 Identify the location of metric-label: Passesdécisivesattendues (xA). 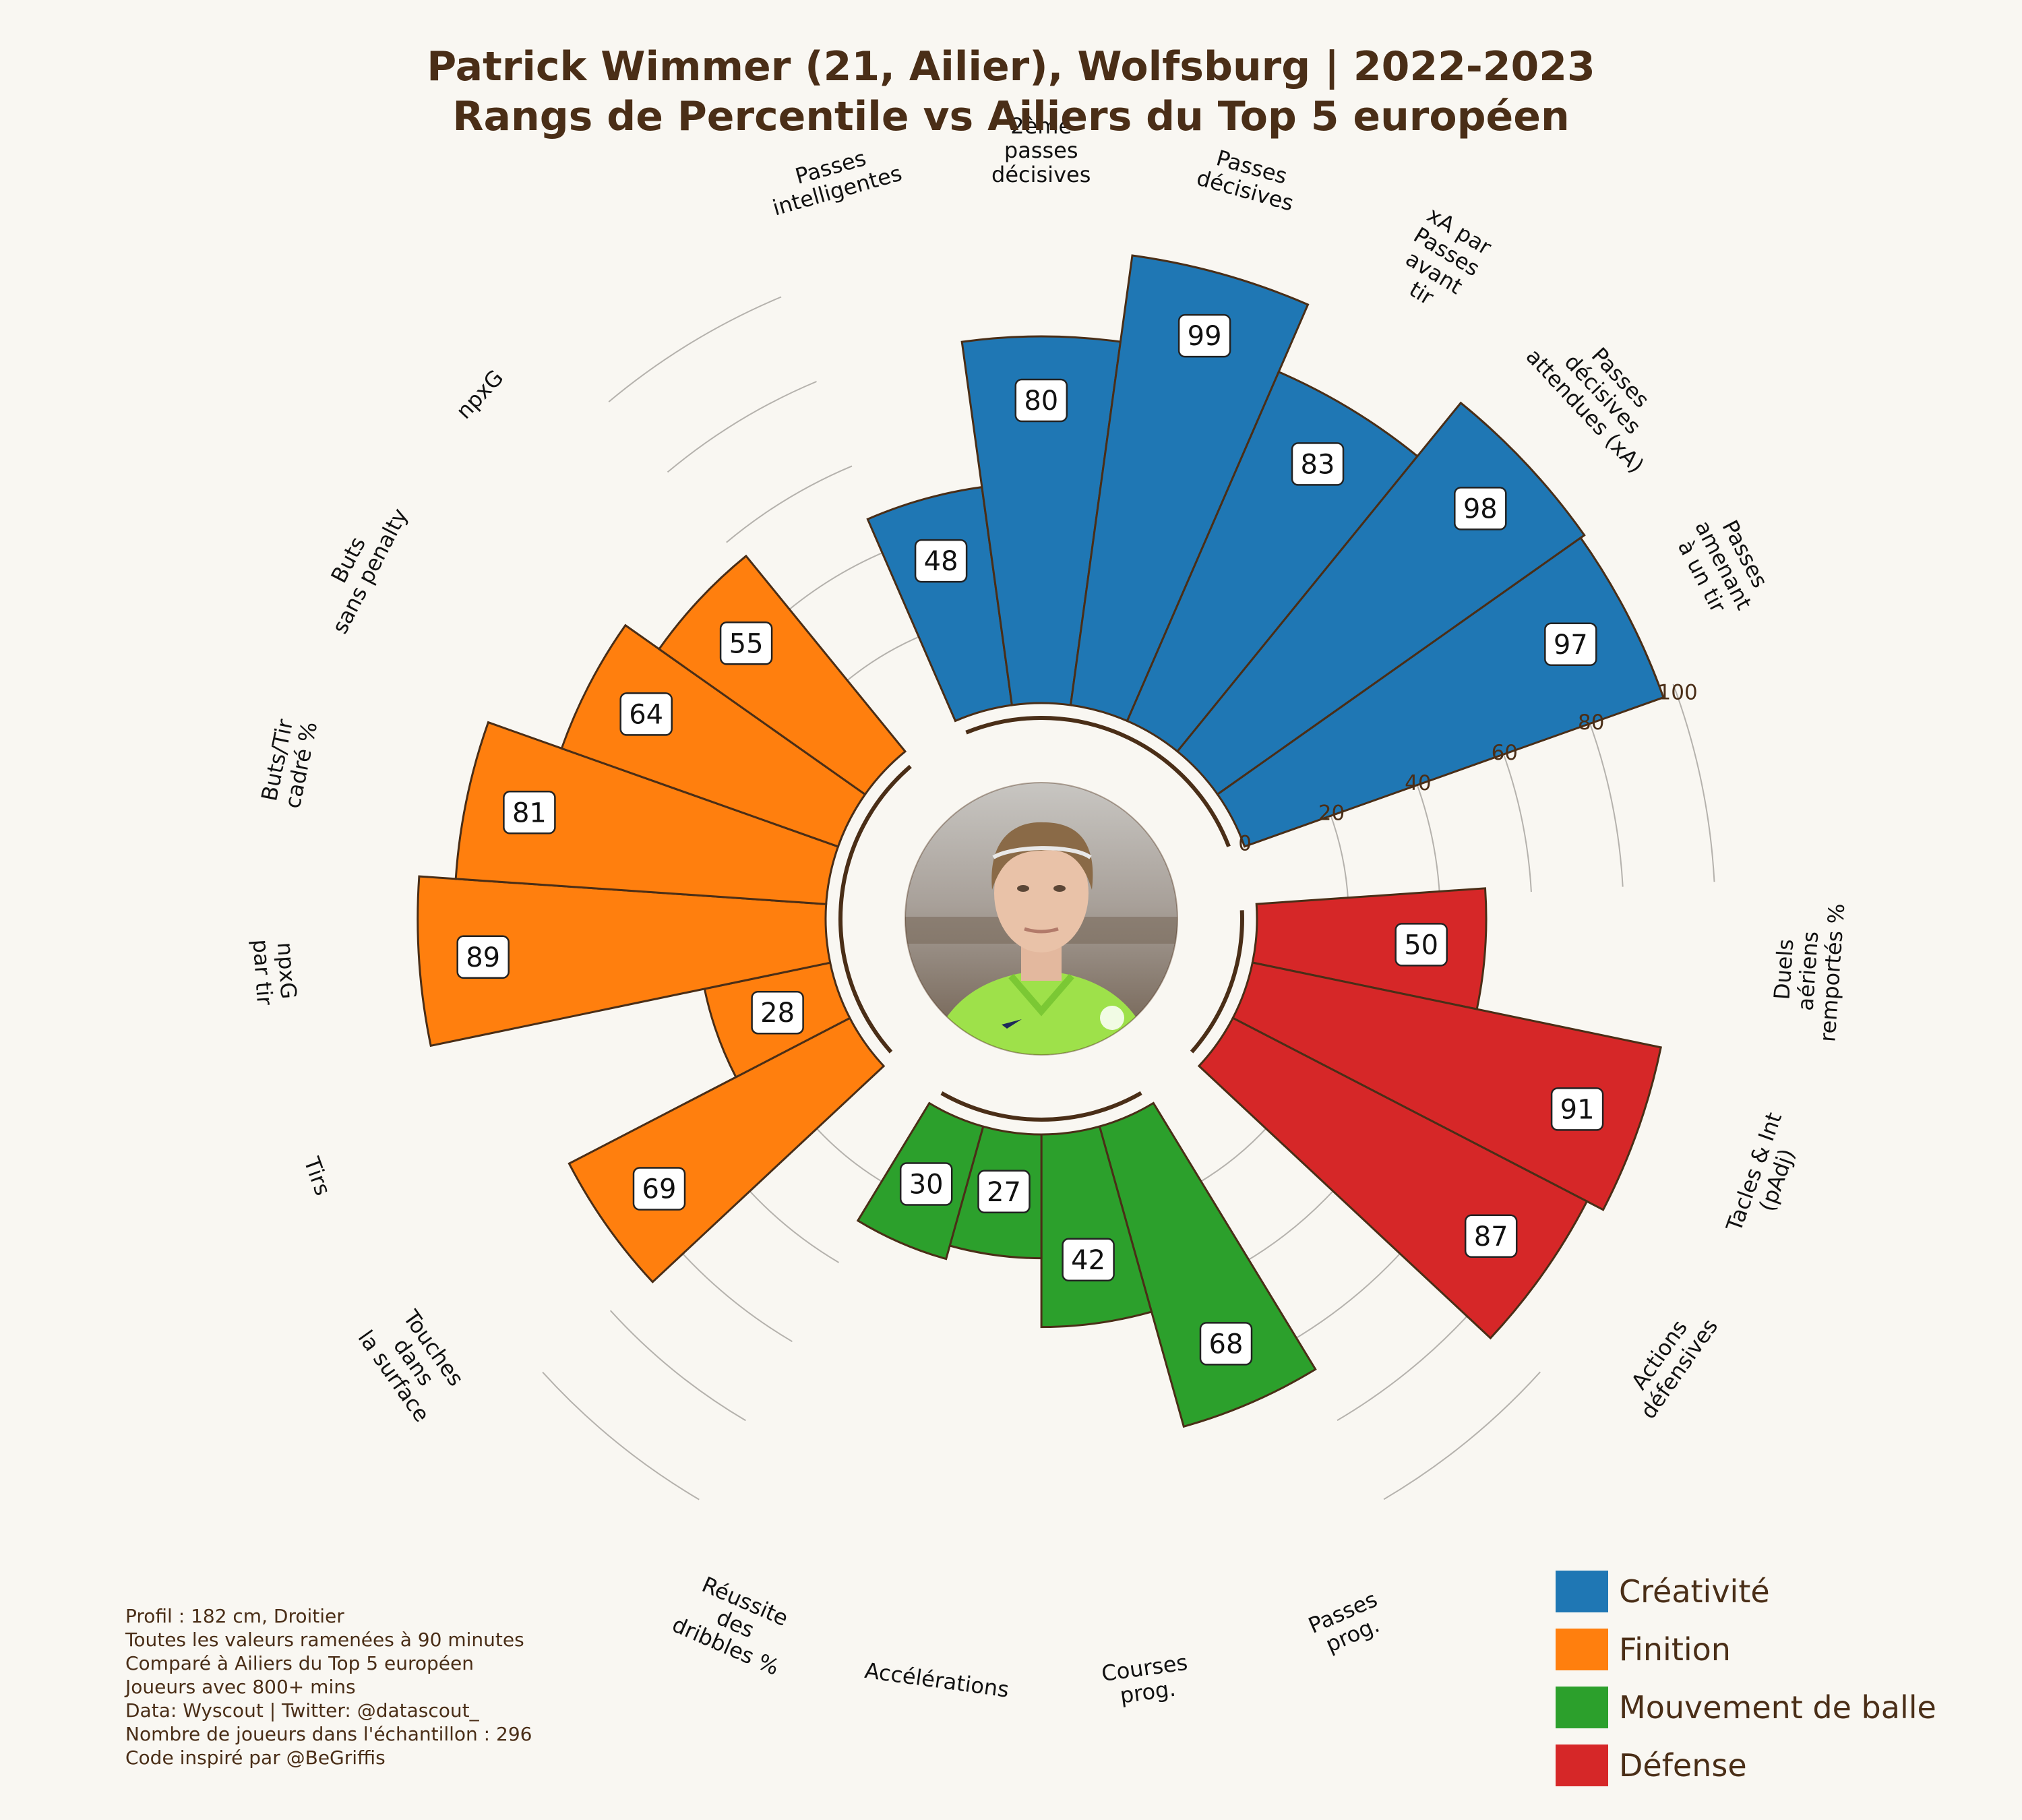
(1588, 410).